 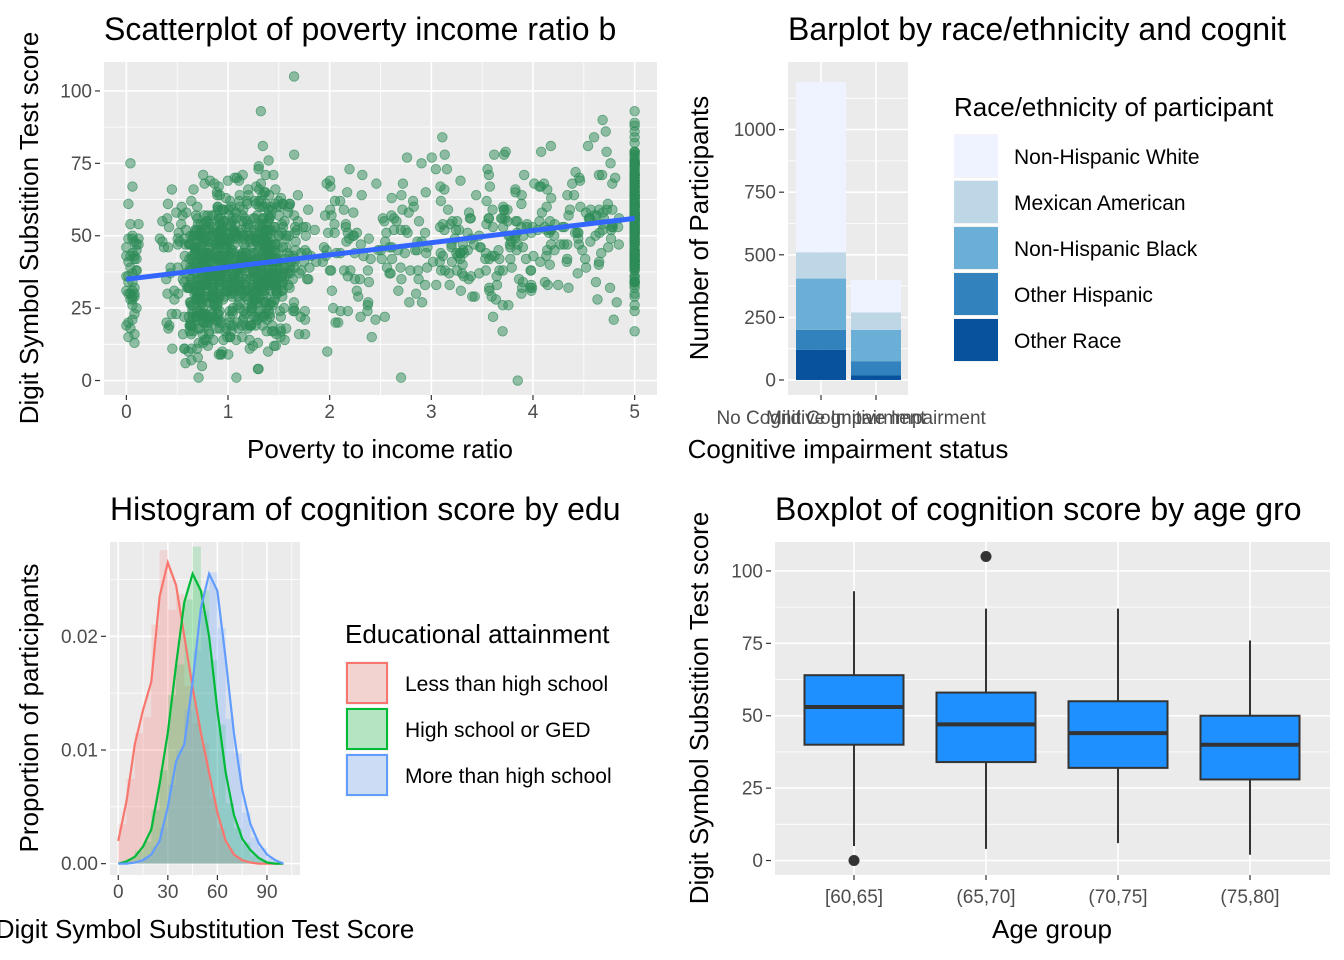 I want to click on histogram-y-tick-label: 0.01, so click(x=79, y=750).